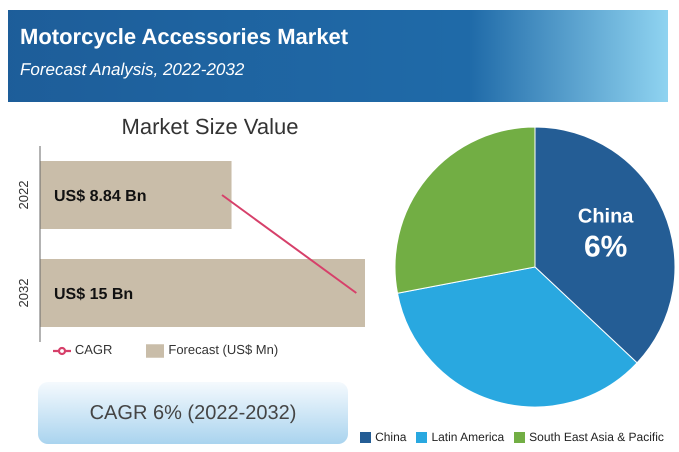  What do you see at coordinates (467, 437) in the screenshot?
I see `legend-label: Latin America` at bounding box center [467, 437].